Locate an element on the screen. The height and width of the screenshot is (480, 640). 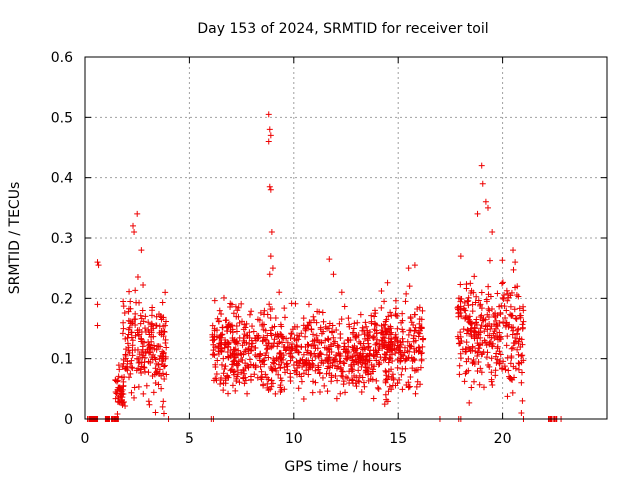
y-axis-label: SRMTID / TECUs is located at coordinates (15, 238).